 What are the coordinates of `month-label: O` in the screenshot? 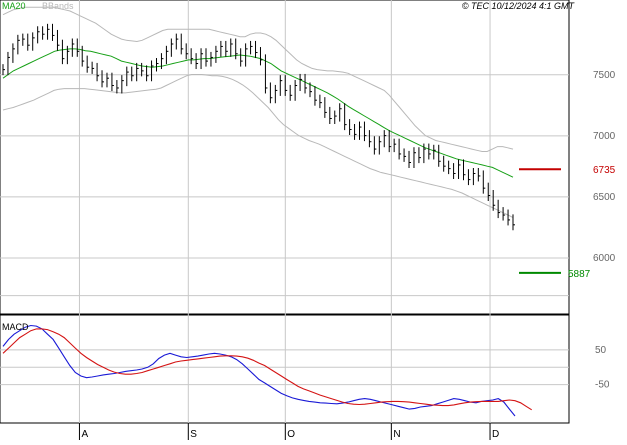 It's located at (291, 434).